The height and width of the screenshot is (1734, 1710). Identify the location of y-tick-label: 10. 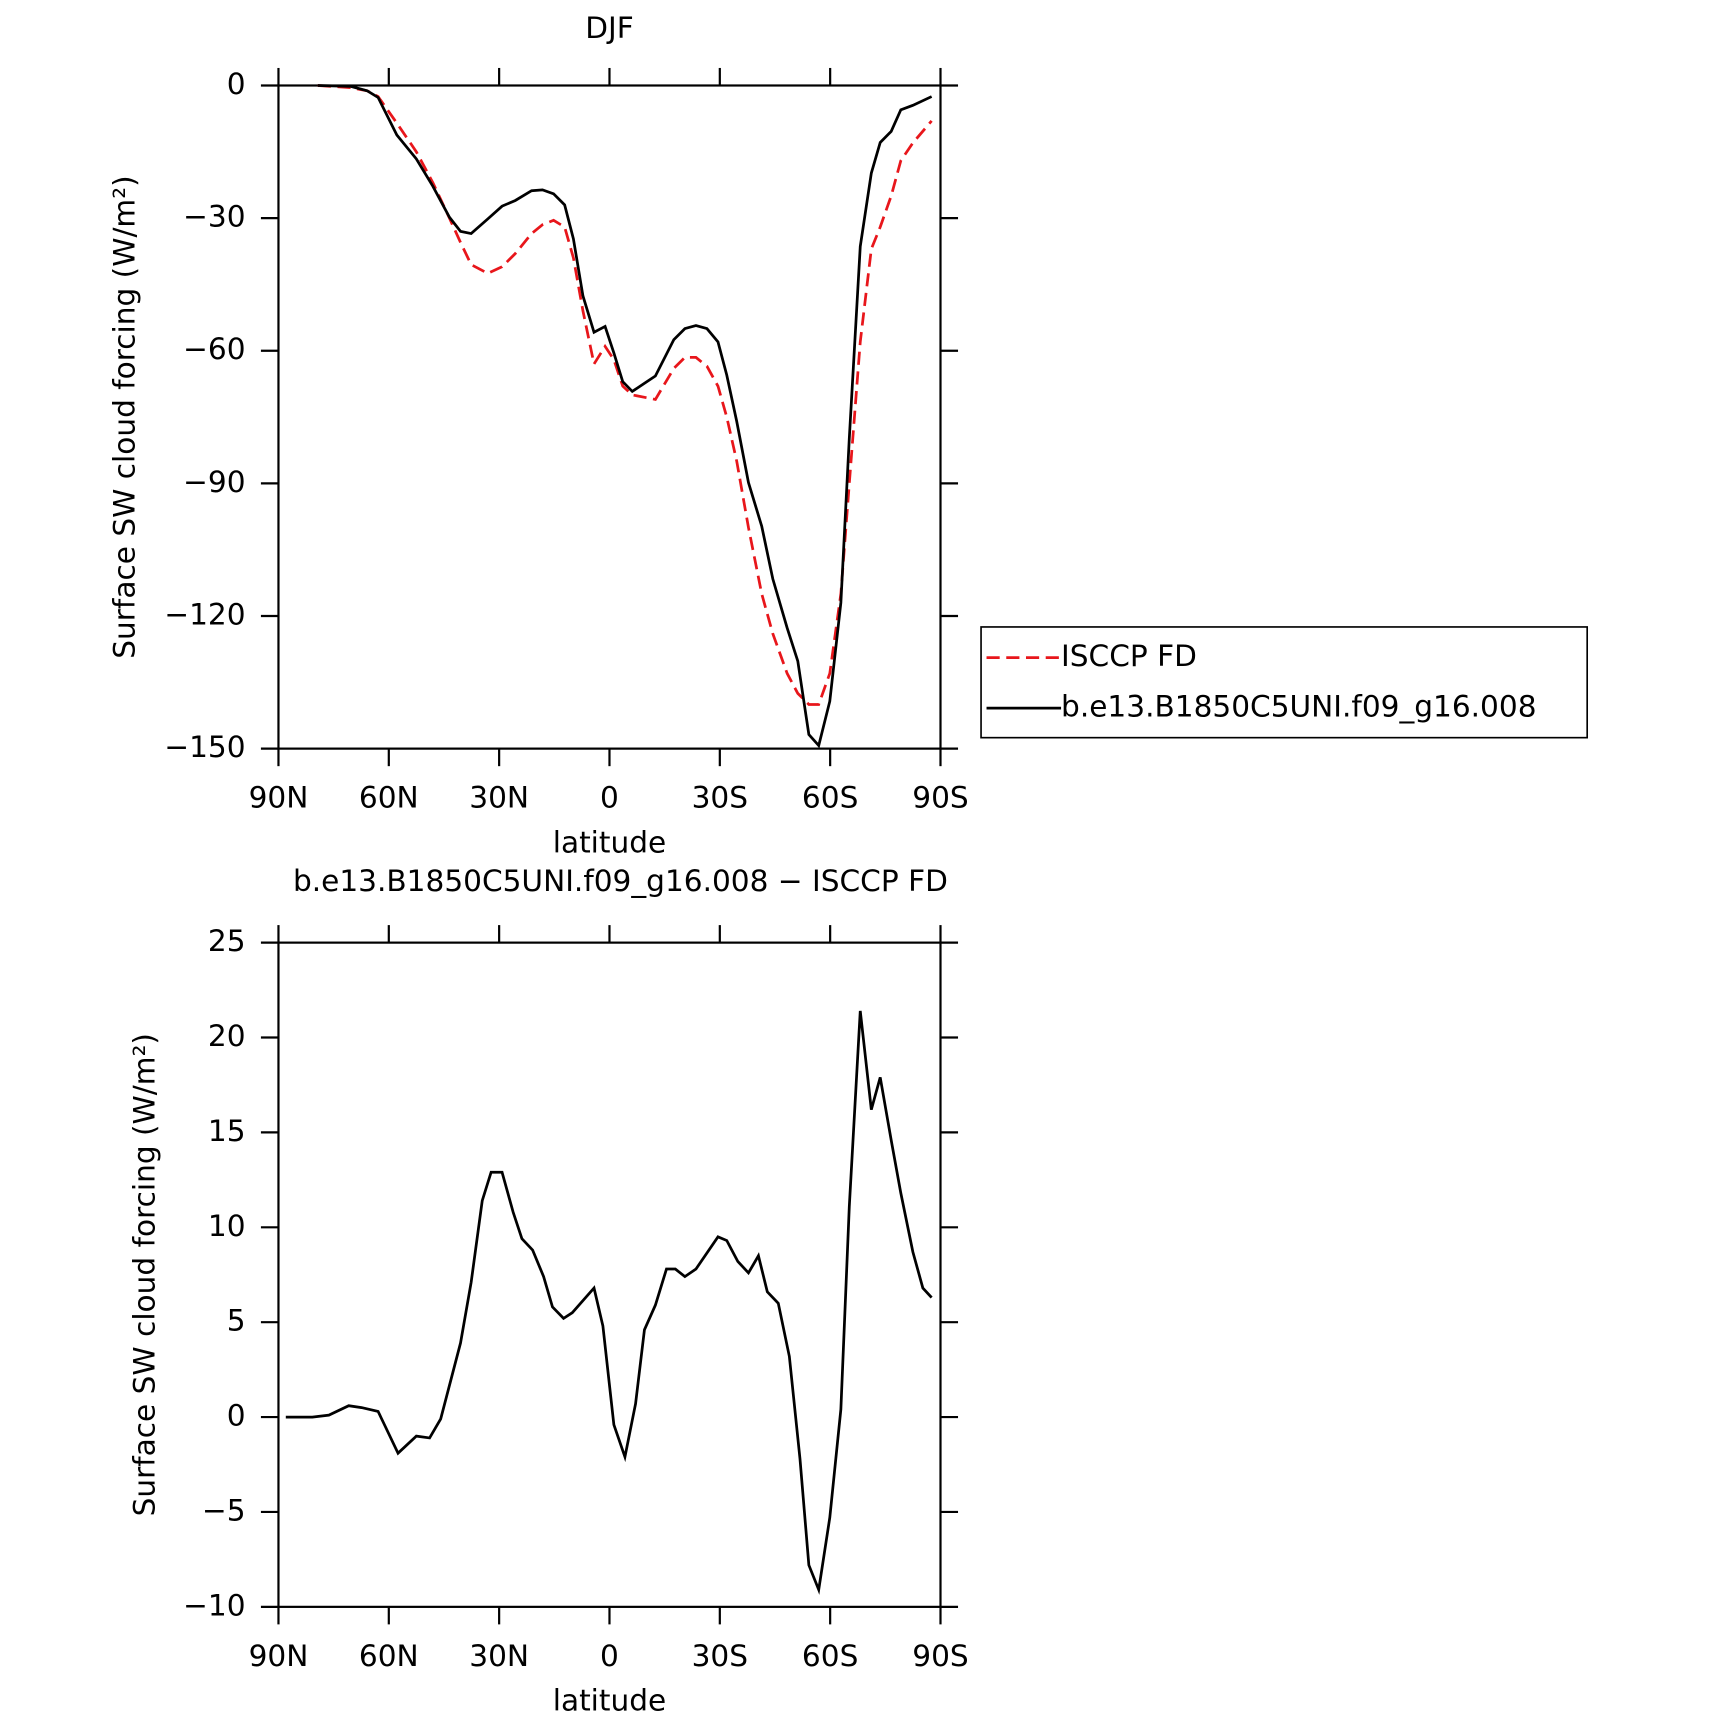
(227, 1226).